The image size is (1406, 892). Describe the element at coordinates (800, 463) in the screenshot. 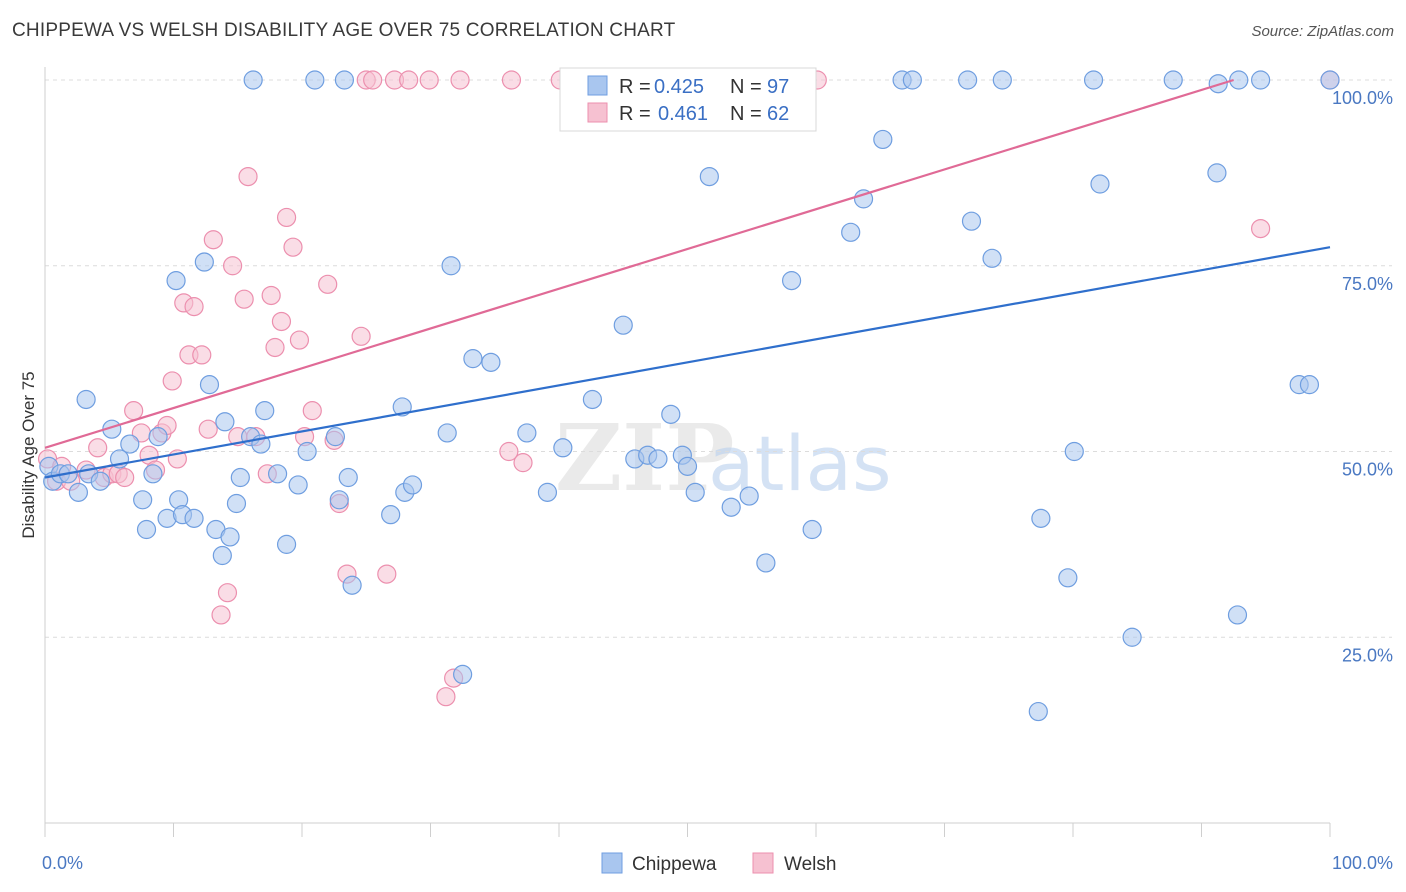

I see `watermark-atlas: atlas` at that location.